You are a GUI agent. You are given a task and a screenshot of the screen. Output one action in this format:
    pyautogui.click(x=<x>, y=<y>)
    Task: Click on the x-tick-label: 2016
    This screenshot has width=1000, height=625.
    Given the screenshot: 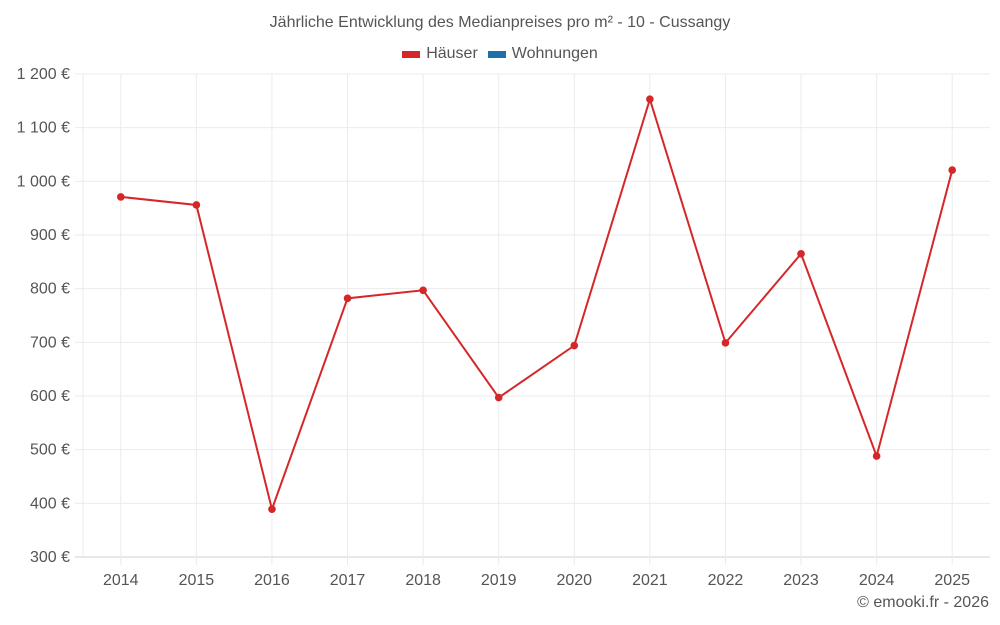 What is the action you would take?
    pyautogui.click(x=272, y=580)
    